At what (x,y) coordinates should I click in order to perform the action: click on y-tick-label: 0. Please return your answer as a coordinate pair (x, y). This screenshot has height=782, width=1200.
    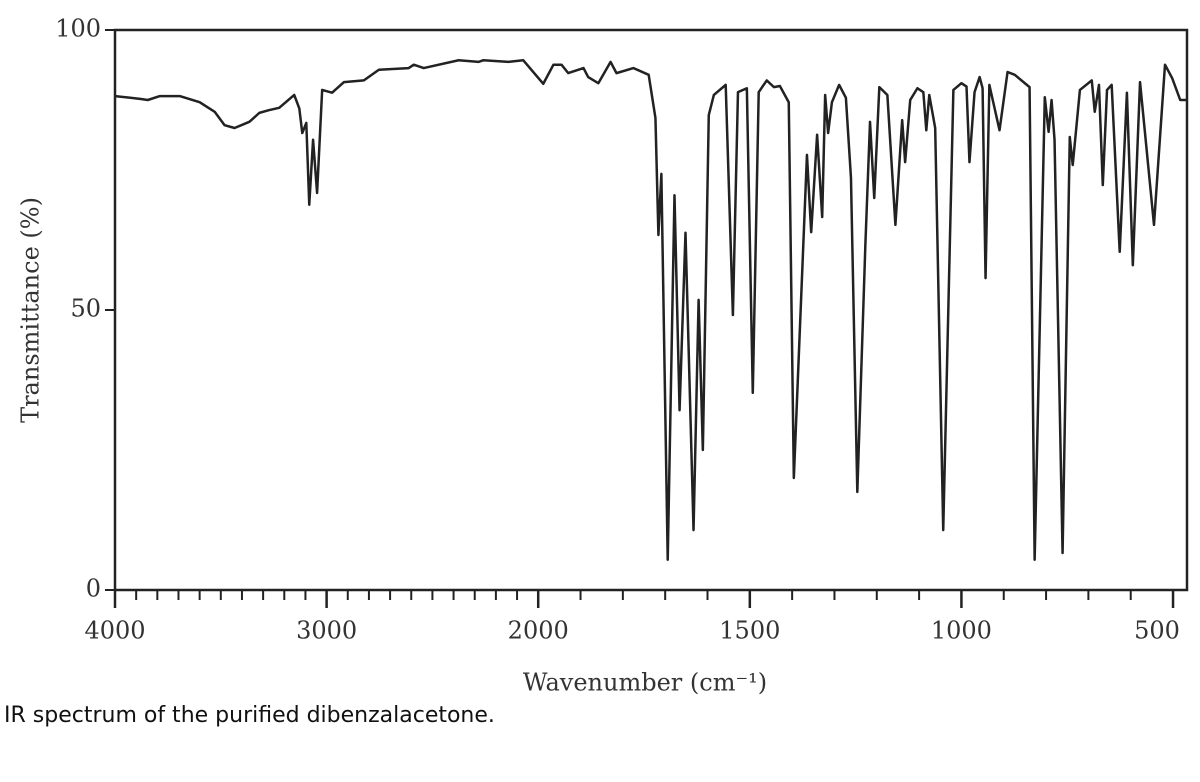
    Looking at the image, I should click on (93, 589).